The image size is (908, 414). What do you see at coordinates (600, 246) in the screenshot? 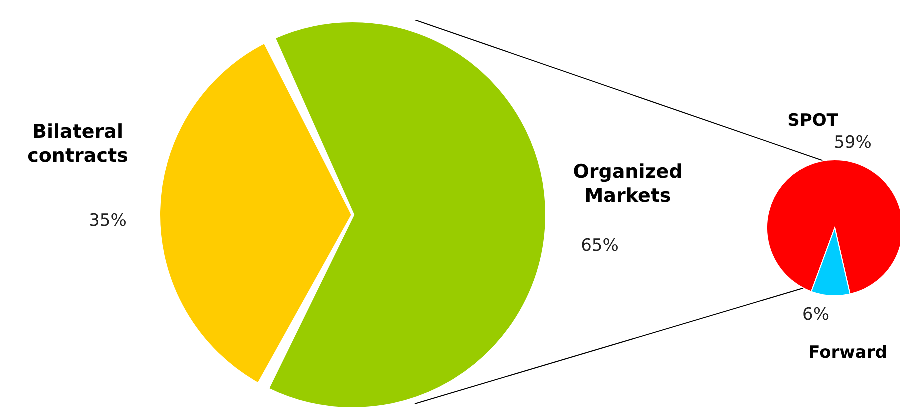
I see `data-label: 65%` at bounding box center [600, 246].